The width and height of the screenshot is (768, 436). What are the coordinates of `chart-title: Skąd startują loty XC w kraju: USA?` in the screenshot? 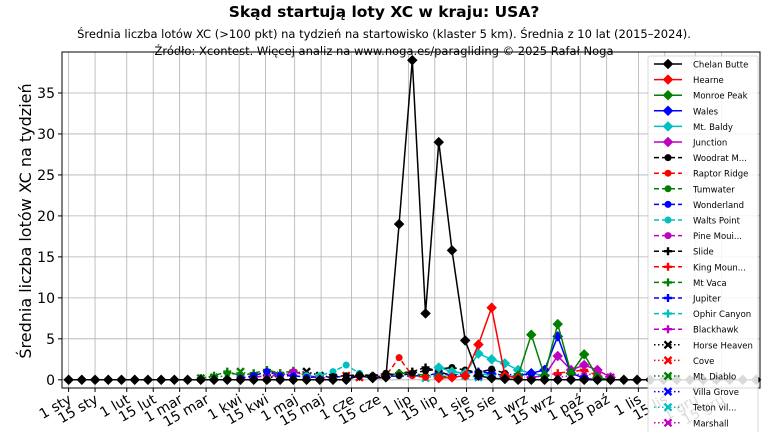 It's located at (384, 12).